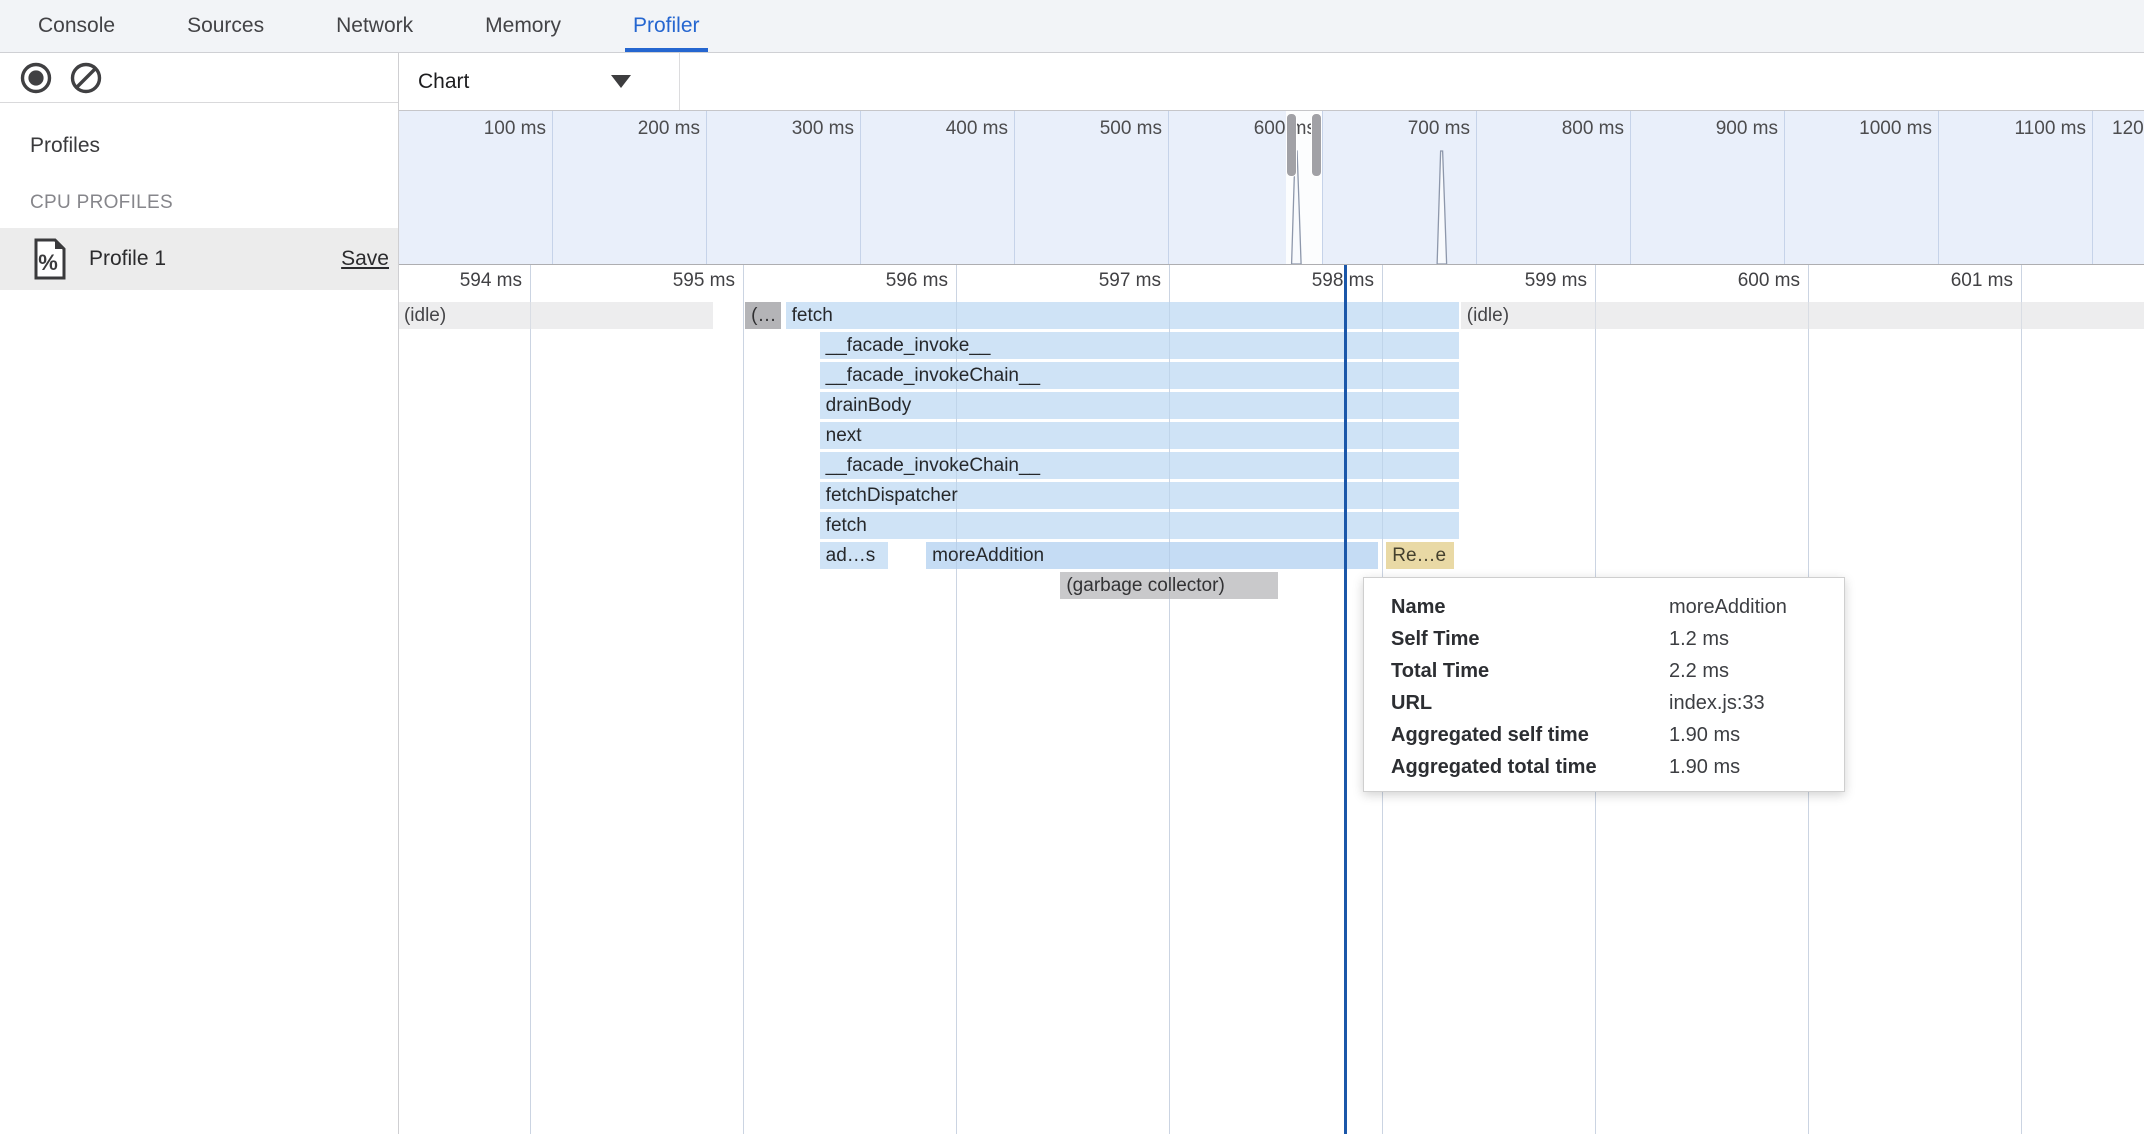 The width and height of the screenshot is (2144, 1134). I want to click on tooltip-label: Self Time, so click(1435, 638).